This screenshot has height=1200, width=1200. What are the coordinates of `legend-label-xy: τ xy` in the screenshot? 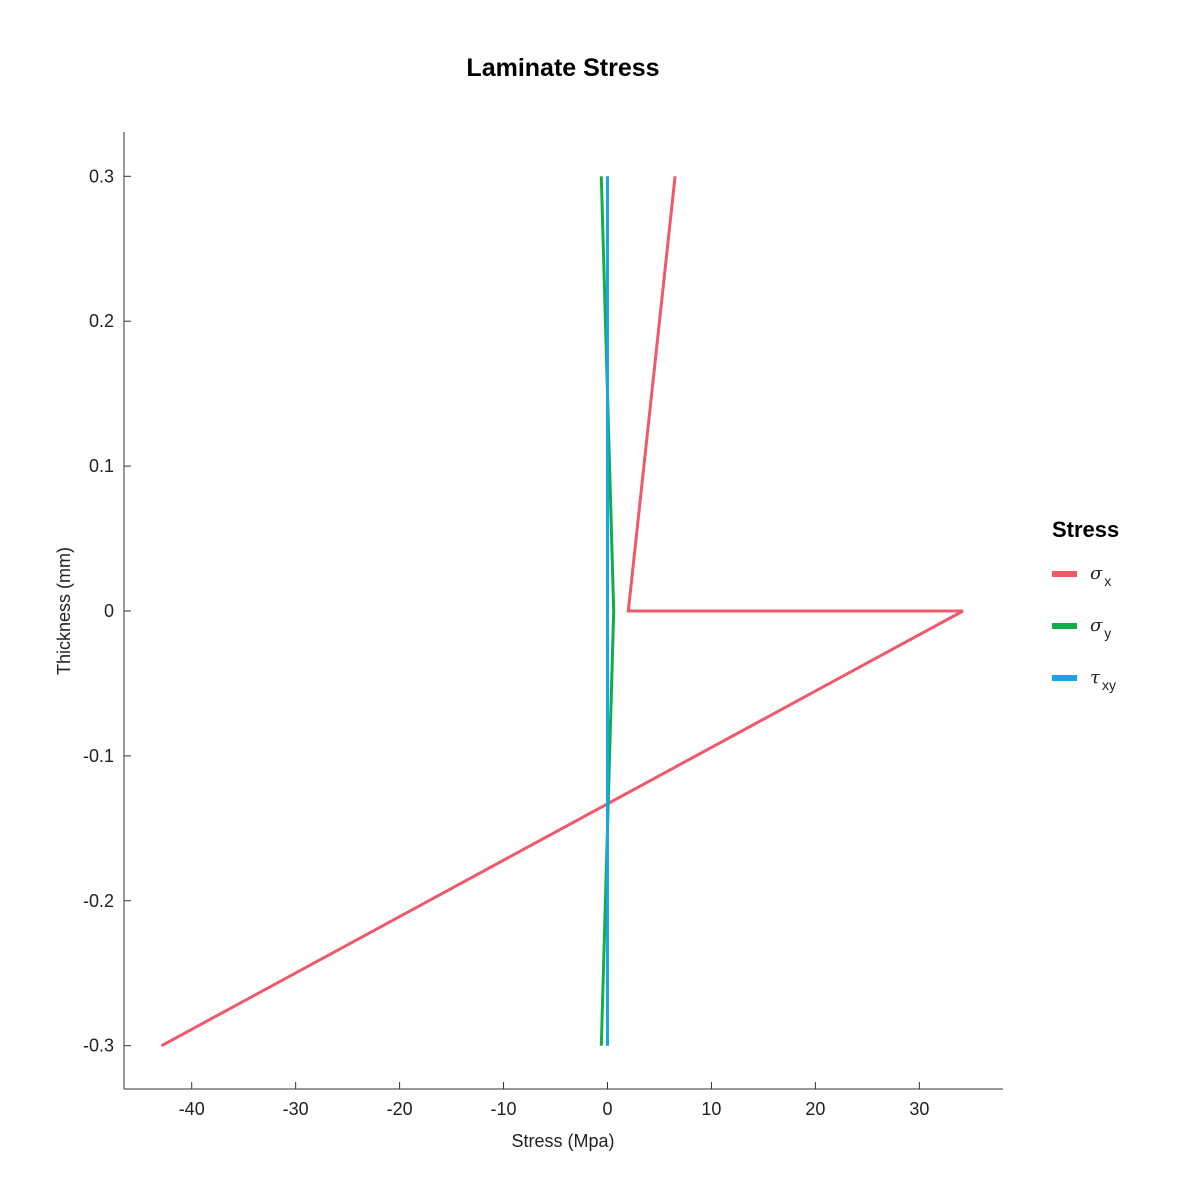 It's located at (1103, 680).